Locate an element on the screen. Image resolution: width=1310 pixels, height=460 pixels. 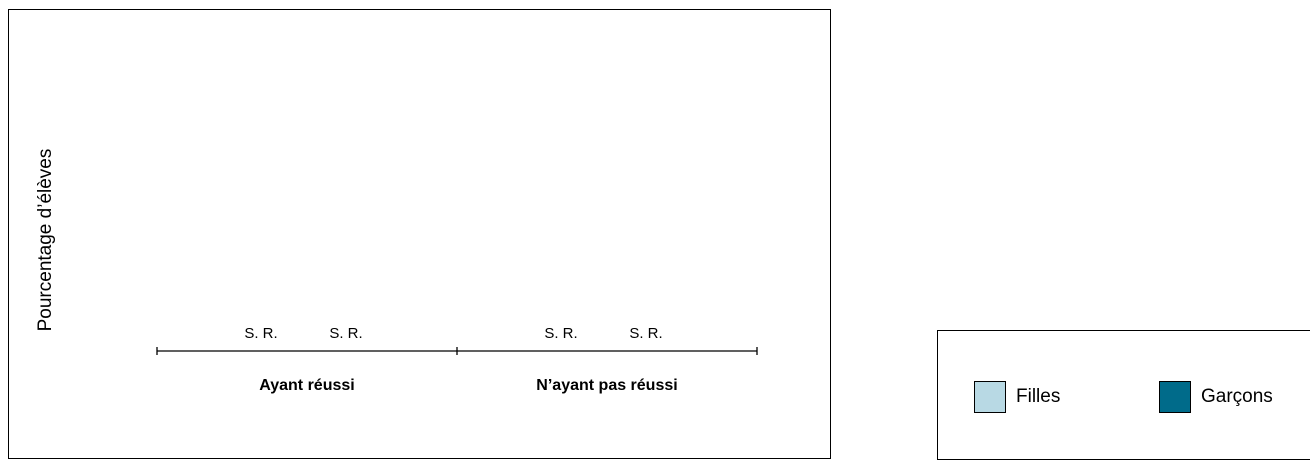
legend-label-garcons: Garçons is located at coordinates (1237, 396).